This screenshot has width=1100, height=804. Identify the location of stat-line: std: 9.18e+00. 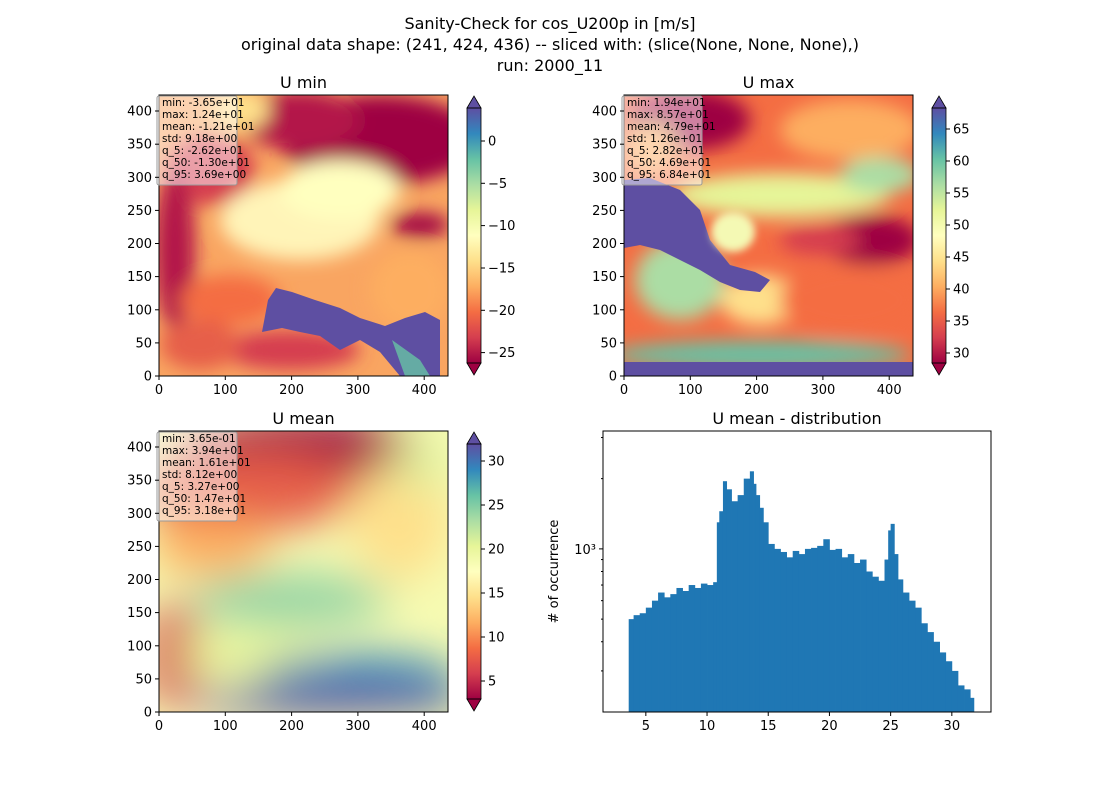
(199, 139).